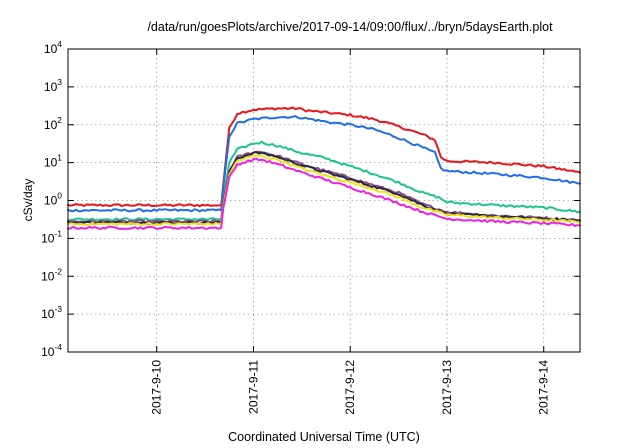  What do you see at coordinates (59, 120) in the screenshot?
I see `y-tick-exponent: 2` at bounding box center [59, 120].